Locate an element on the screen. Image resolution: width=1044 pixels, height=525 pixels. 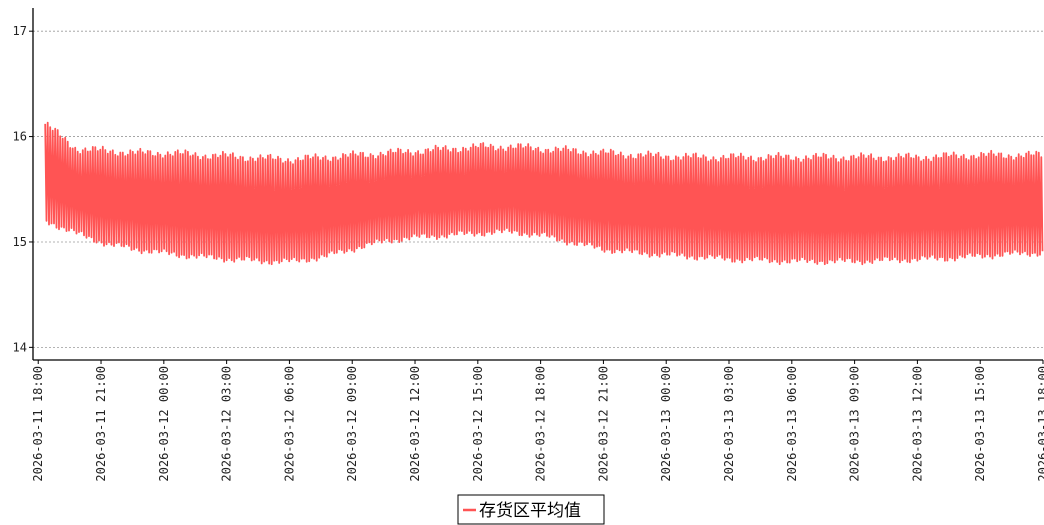
x-tick-label: 2026-03-12 00:00 is located at coordinates (164, 424).